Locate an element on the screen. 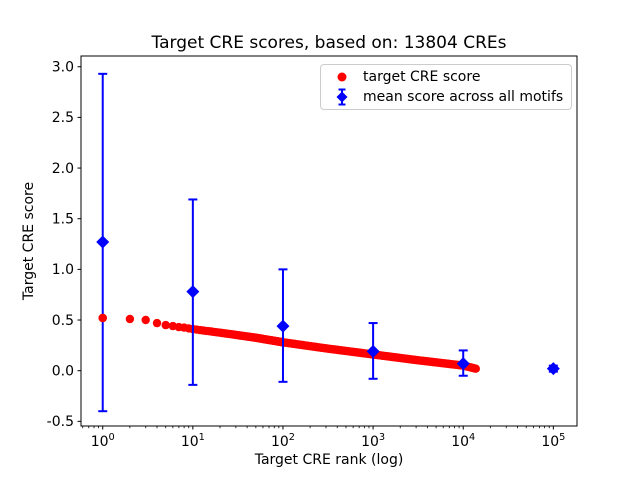  x-tick-label: 10⁵ is located at coordinates (553, 441).